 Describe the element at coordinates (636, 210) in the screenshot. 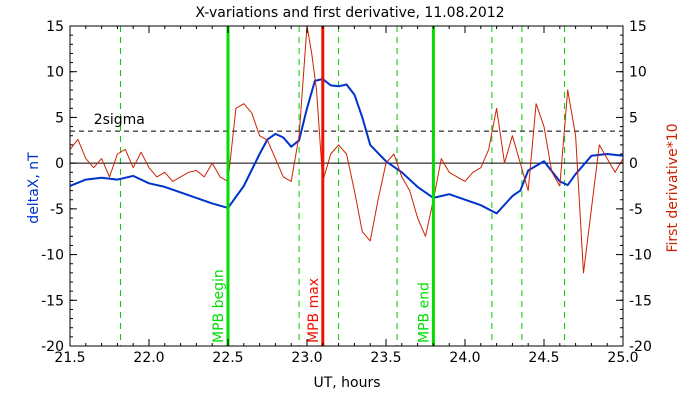

I see `y2-tick-label: -5` at that location.